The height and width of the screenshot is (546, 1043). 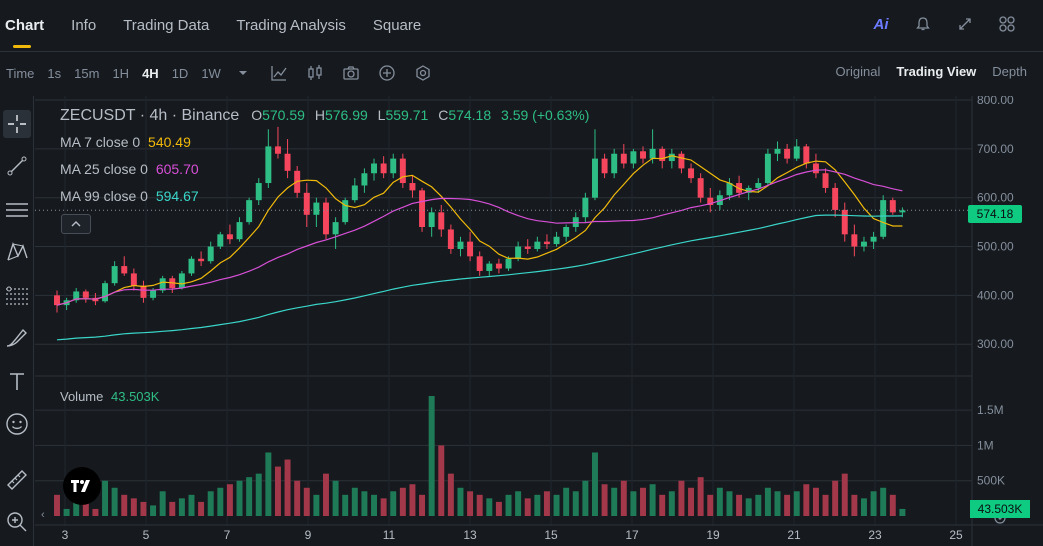 I want to click on expand-icon, so click(x=965, y=24).